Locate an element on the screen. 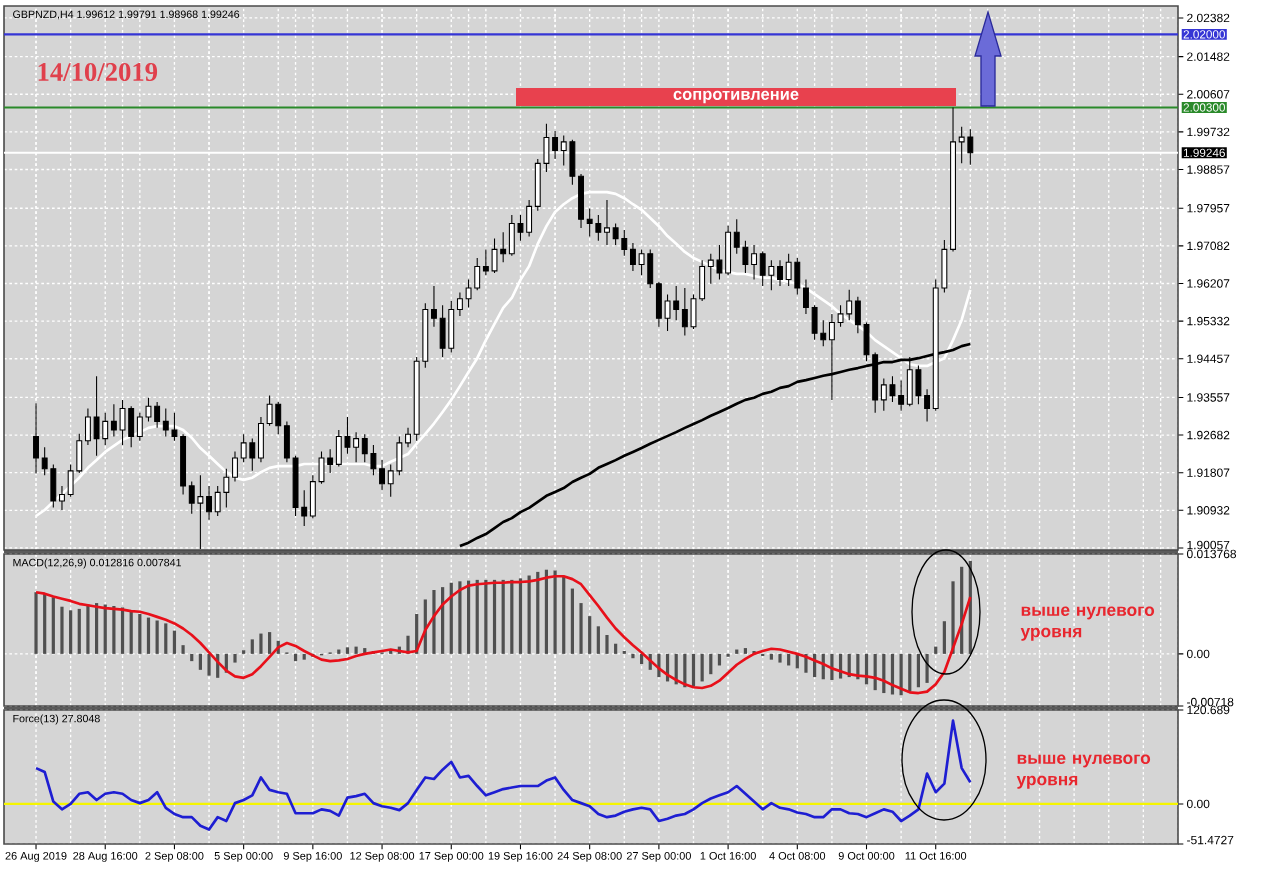  annotation: сопротивление is located at coordinates (736, 97).